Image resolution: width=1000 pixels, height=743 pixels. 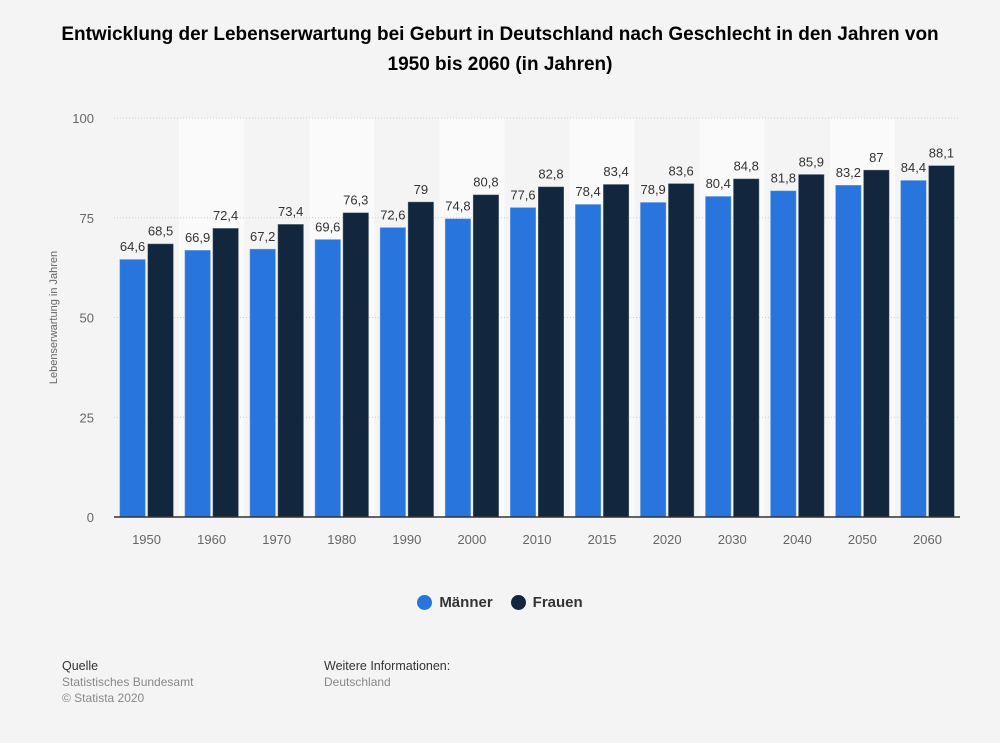 I want to click on x-tick-label: 2000, so click(x=471, y=539).